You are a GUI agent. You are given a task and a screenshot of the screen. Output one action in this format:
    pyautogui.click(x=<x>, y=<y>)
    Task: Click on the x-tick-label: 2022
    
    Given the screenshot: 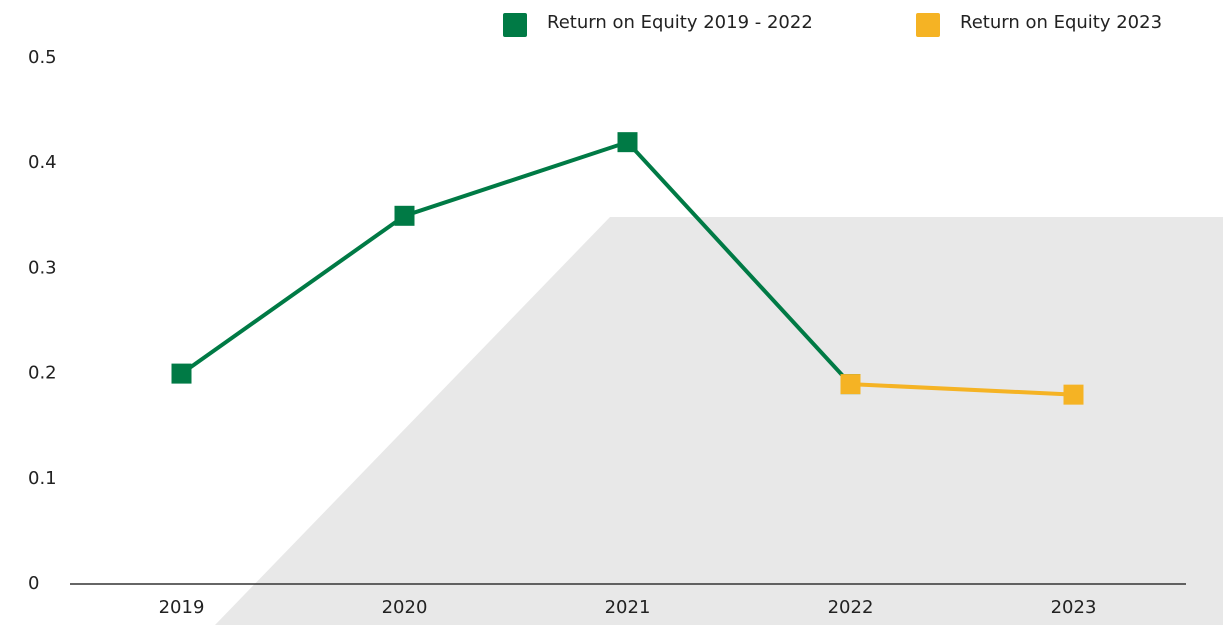 What is the action you would take?
    pyautogui.click(x=851, y=607)
    